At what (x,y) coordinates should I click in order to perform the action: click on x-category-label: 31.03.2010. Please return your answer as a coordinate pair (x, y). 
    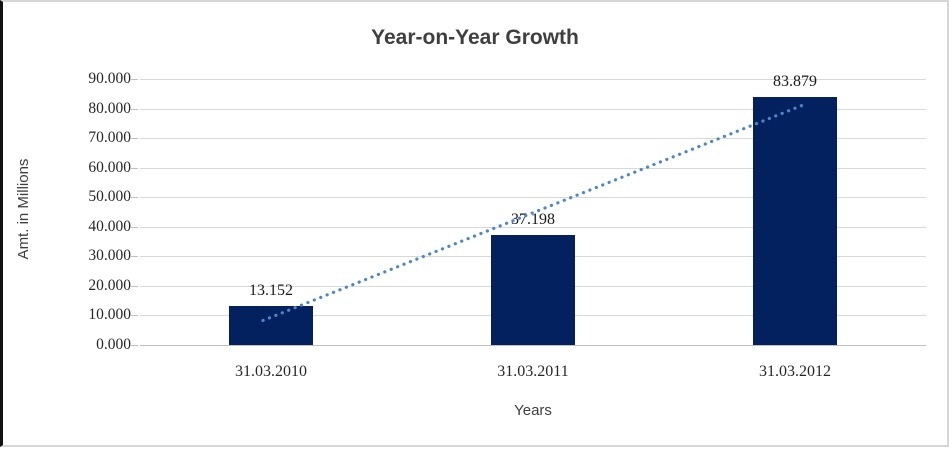
    Looking at the image, I should click on (271, 371).